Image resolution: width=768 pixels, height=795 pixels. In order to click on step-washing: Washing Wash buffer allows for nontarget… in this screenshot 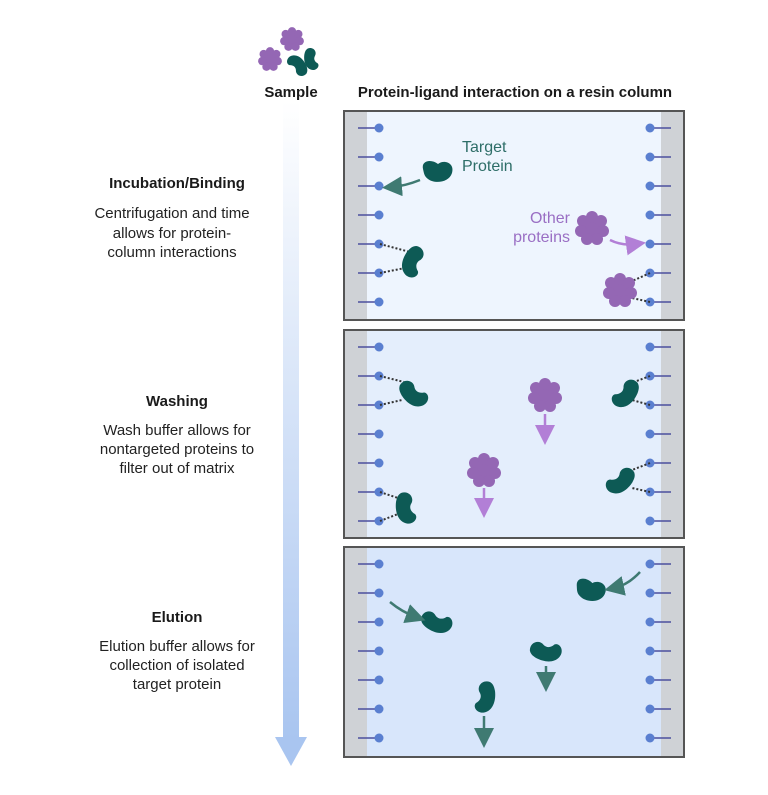, I will do `click(177, 435)`.